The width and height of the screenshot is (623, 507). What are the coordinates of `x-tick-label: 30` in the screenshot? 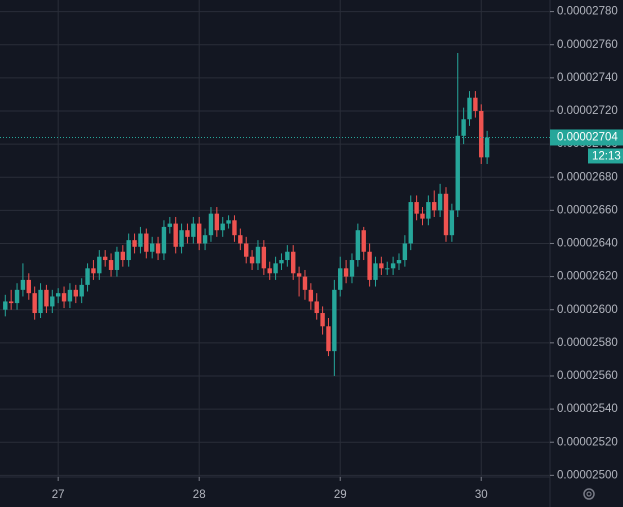 It's located at (481, 495).